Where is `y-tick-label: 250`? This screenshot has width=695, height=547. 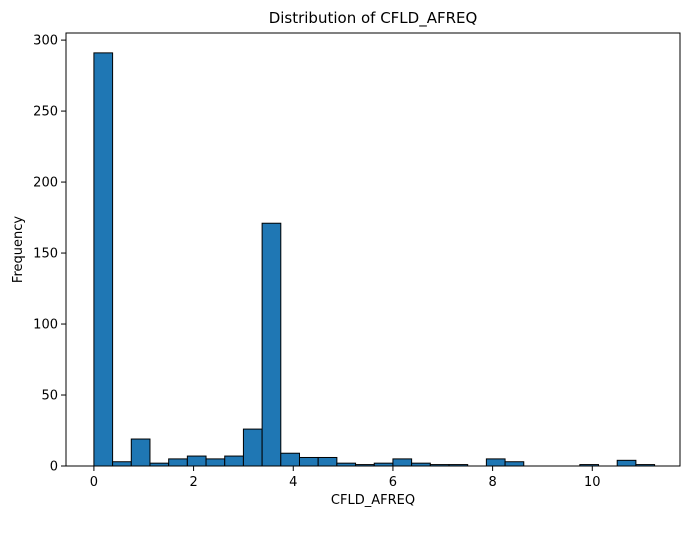 y-tick-label: 250 is located at coordinates (45, 112).